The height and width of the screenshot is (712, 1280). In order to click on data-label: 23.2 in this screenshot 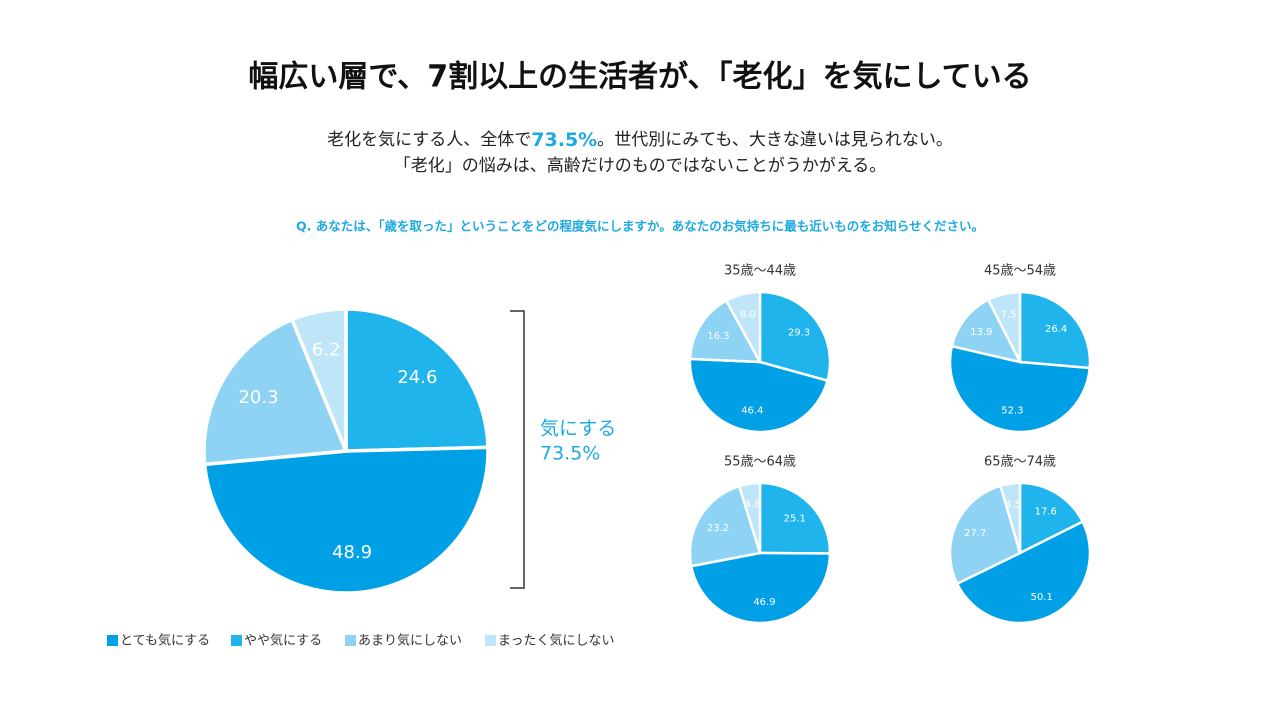, I will do `click(718, 528)`.